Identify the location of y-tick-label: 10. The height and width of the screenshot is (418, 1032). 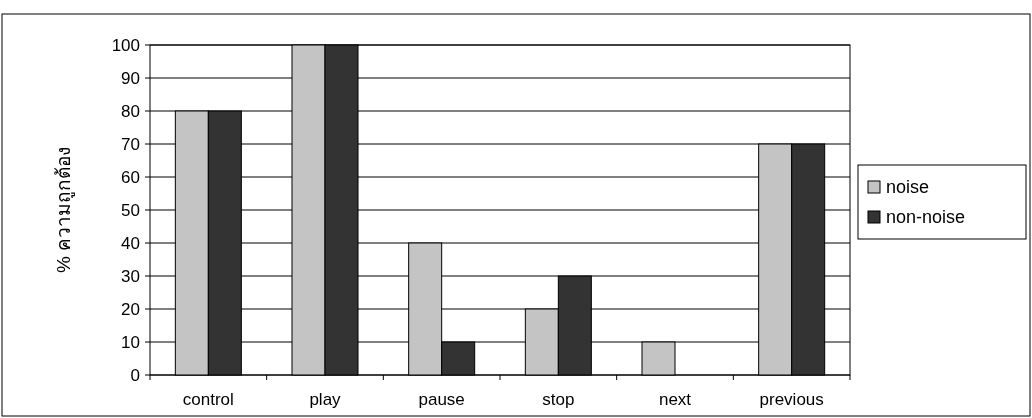
(130, 342).